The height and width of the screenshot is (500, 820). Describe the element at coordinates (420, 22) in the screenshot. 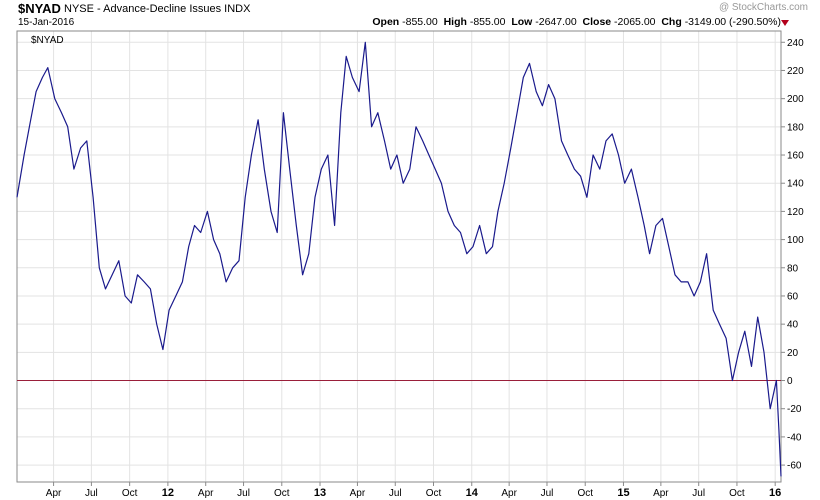

I see `open-value: -855.00` at that location.